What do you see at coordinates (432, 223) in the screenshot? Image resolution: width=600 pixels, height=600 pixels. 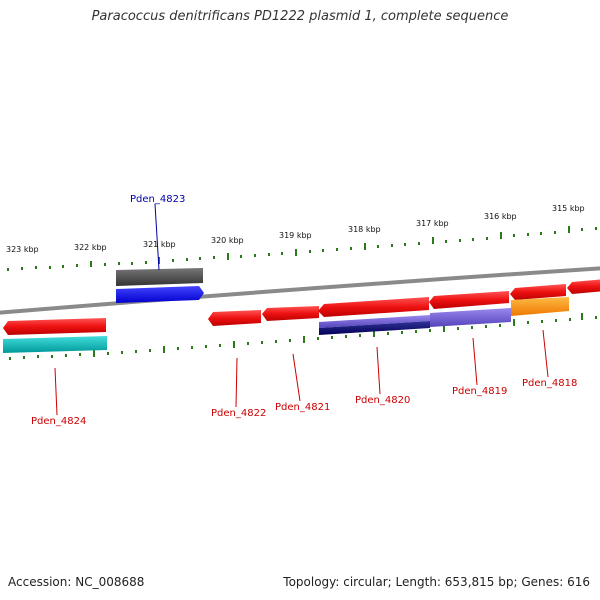 I see `scale-label-317kbp: 317 kbp` at bounding box center [432, 223].